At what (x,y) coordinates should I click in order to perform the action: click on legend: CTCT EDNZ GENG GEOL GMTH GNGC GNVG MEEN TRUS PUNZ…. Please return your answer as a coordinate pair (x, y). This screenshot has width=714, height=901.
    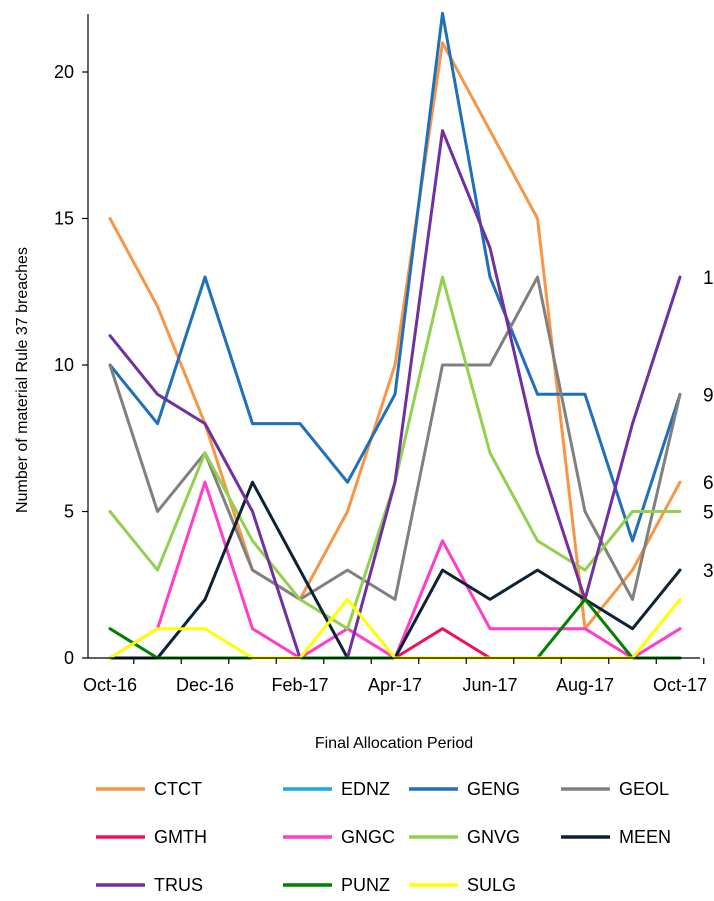
    Looking at the image, I should click on (383, 837).